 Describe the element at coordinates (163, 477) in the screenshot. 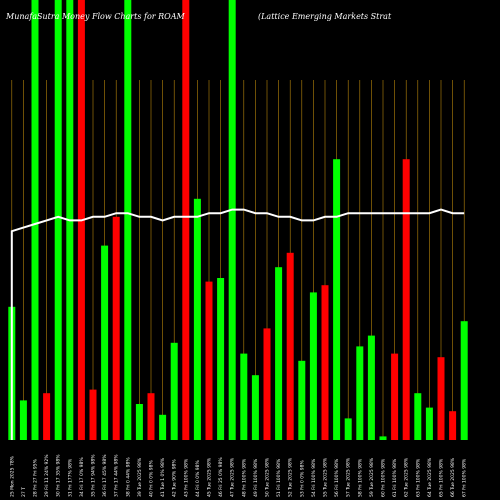

I see `x-tick-label: 41 Tue 1 0% 98%` at that location.